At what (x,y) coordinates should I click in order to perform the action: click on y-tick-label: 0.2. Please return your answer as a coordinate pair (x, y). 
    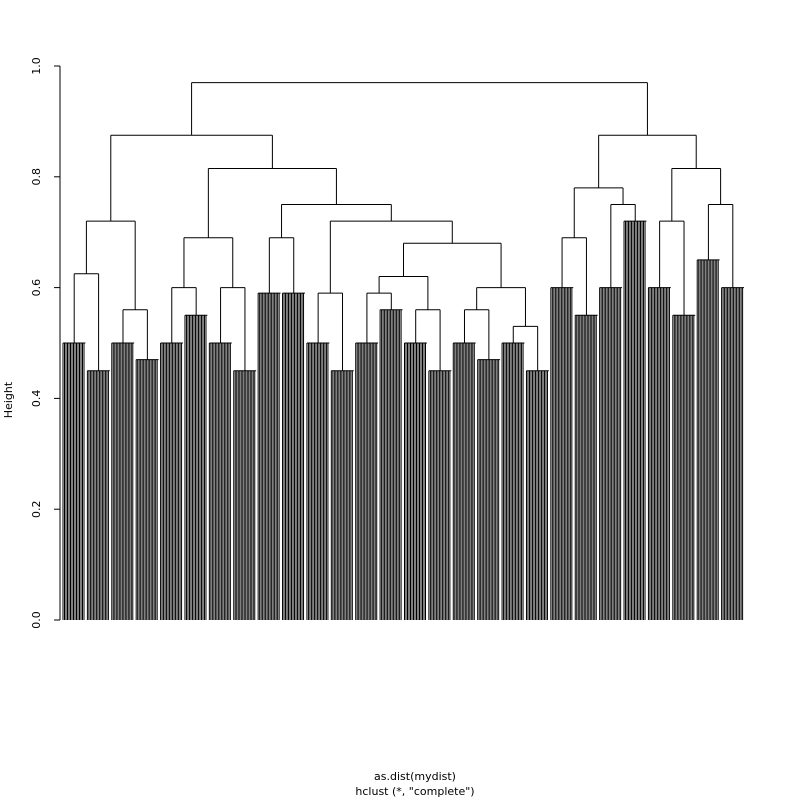
    Looking at the image, I should click on (36, 509).